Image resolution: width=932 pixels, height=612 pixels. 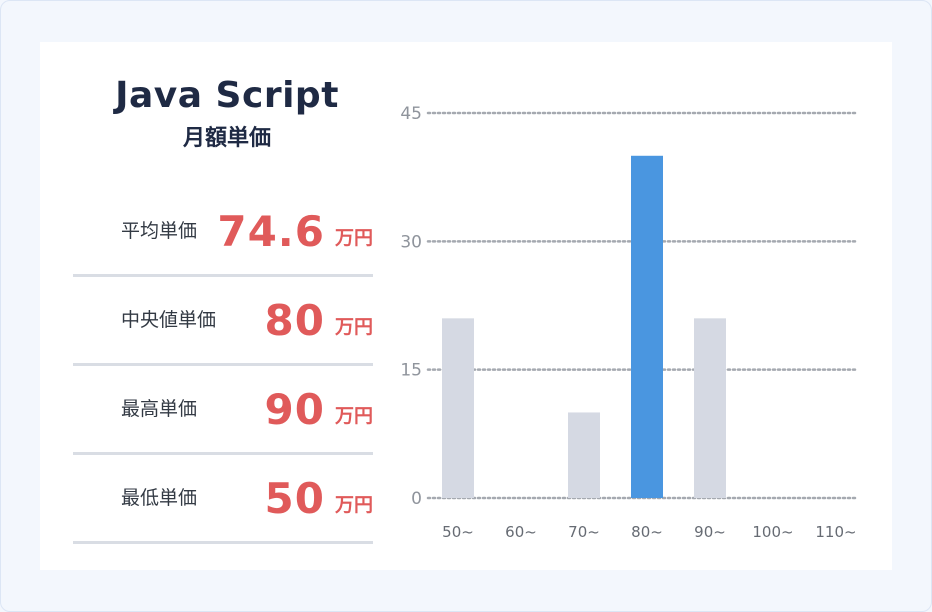 I want to click on stat-row-min: 最低単価 50 万円, so click(x=223, y=499).